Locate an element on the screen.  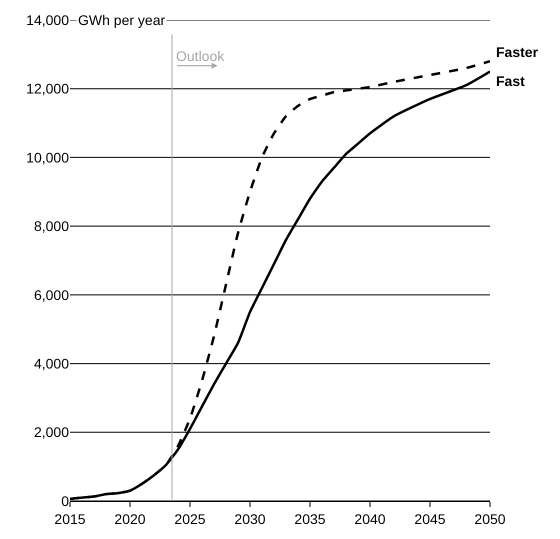
x-tick-label: 2050 is located at coordinates (490, 518).